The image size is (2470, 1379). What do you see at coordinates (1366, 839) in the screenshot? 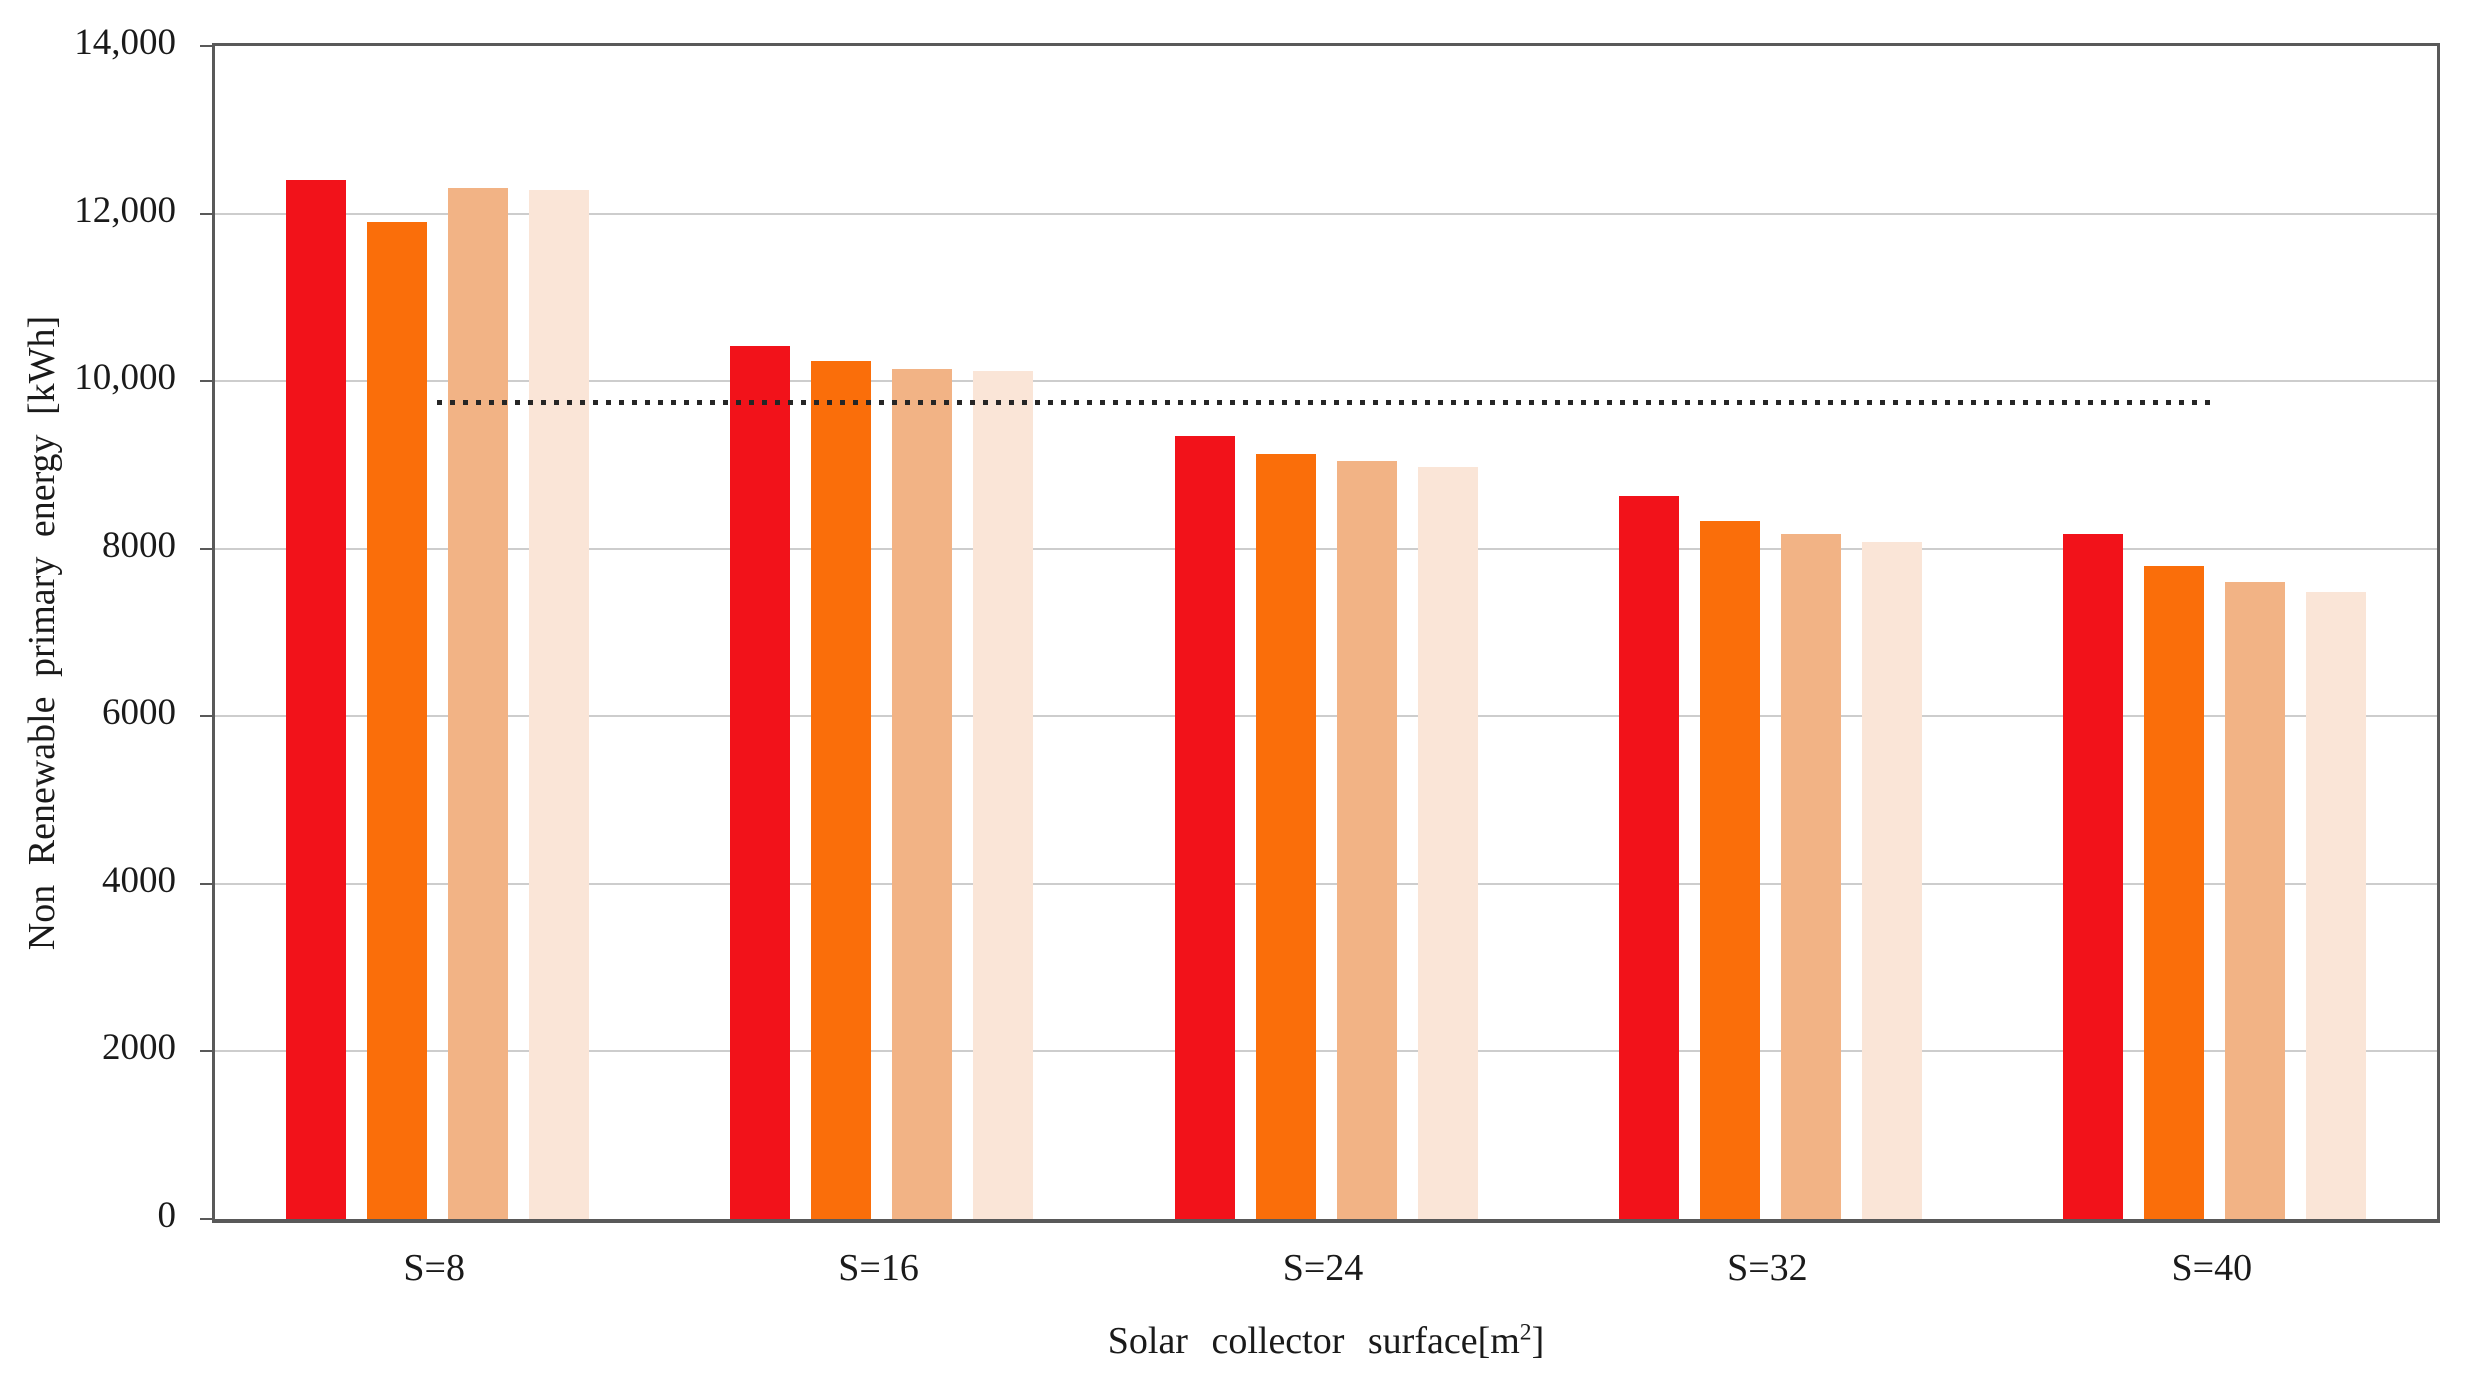
I see `bar-light-orange-s24` at bounding box center [1366, 839].